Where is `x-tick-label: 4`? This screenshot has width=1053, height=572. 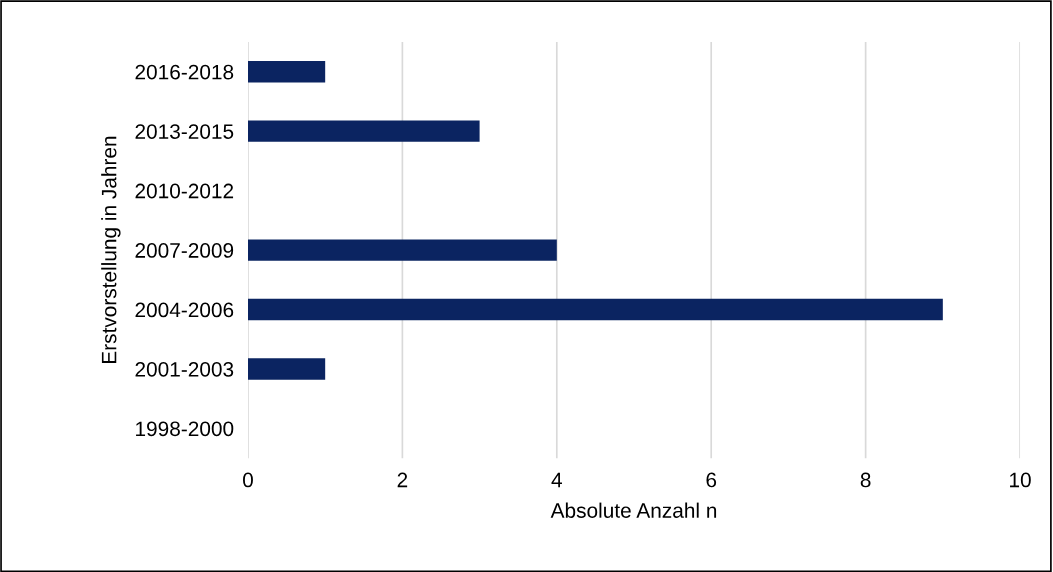
x-tick-label: 4 is located at coordinates (556, 480).